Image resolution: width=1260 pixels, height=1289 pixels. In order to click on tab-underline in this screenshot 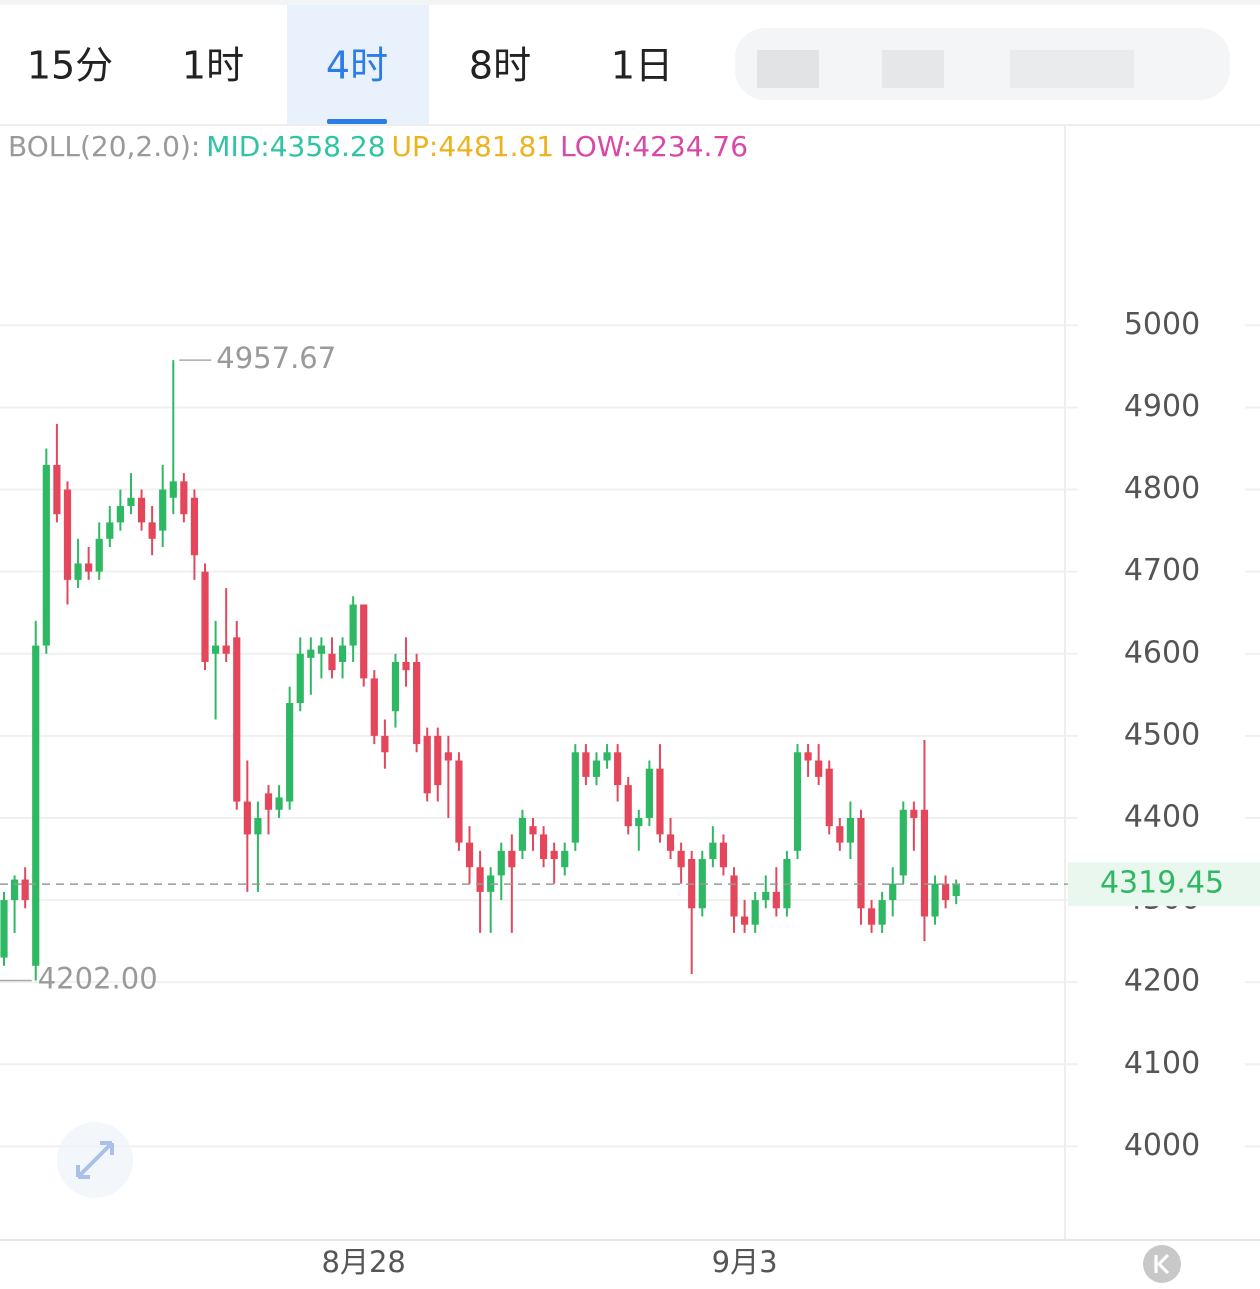, I will do `click(357, 121)`.